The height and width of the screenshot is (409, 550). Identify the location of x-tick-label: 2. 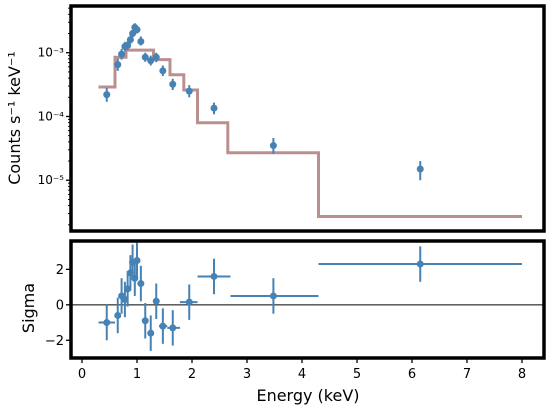
(192, 374).